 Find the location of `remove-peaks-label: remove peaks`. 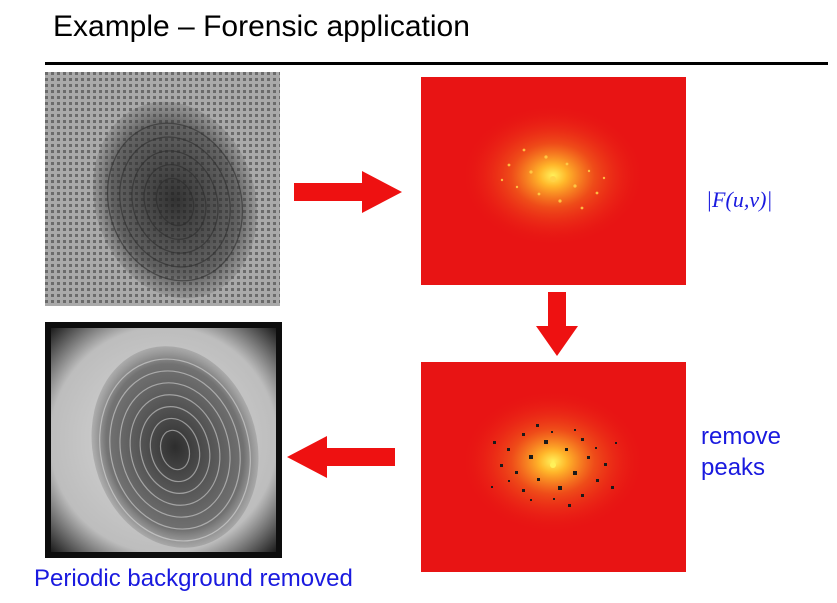

remove-peaks-label: remove peaks is located at coordinates (741, 452).